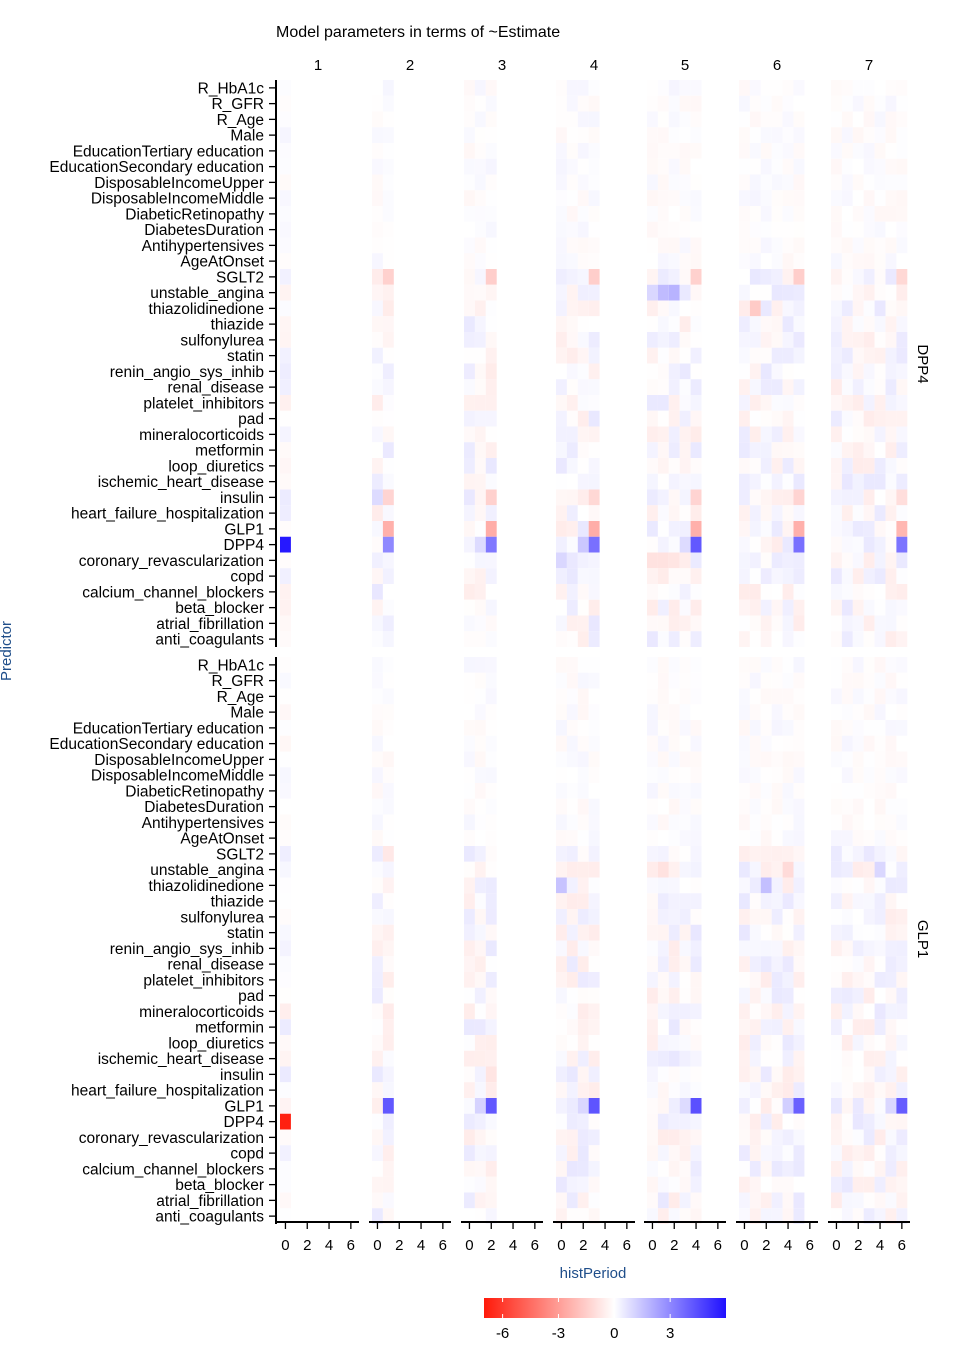 This screenshot has height=1350, width=964. I want to click on predictor-label: loop_diuretics, so click(216, 1043).